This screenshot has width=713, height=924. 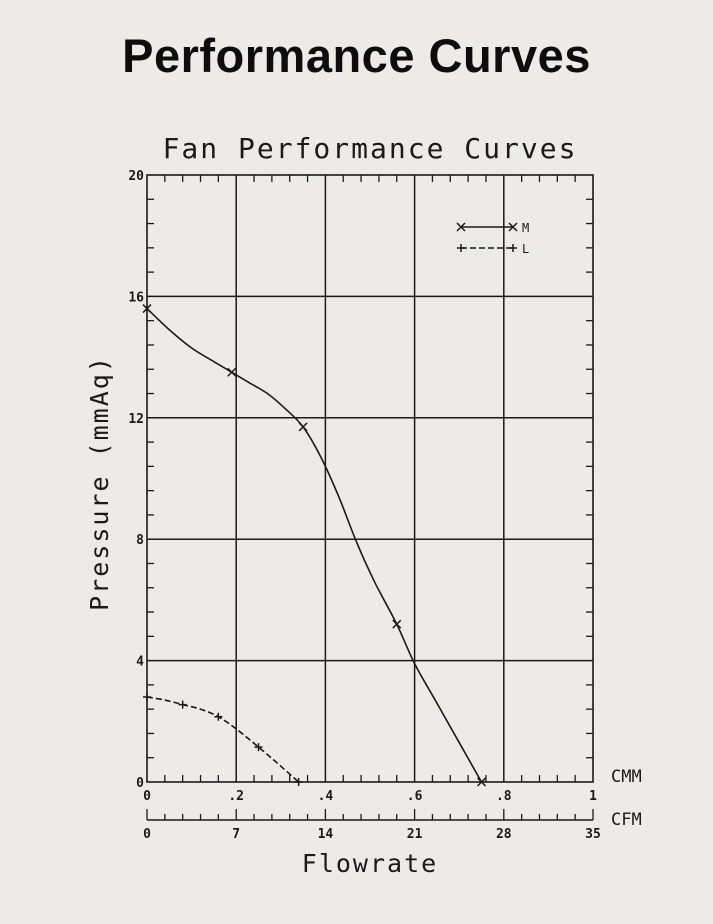 I want to click on legend-label-m: M, so click(x=525, y=228).